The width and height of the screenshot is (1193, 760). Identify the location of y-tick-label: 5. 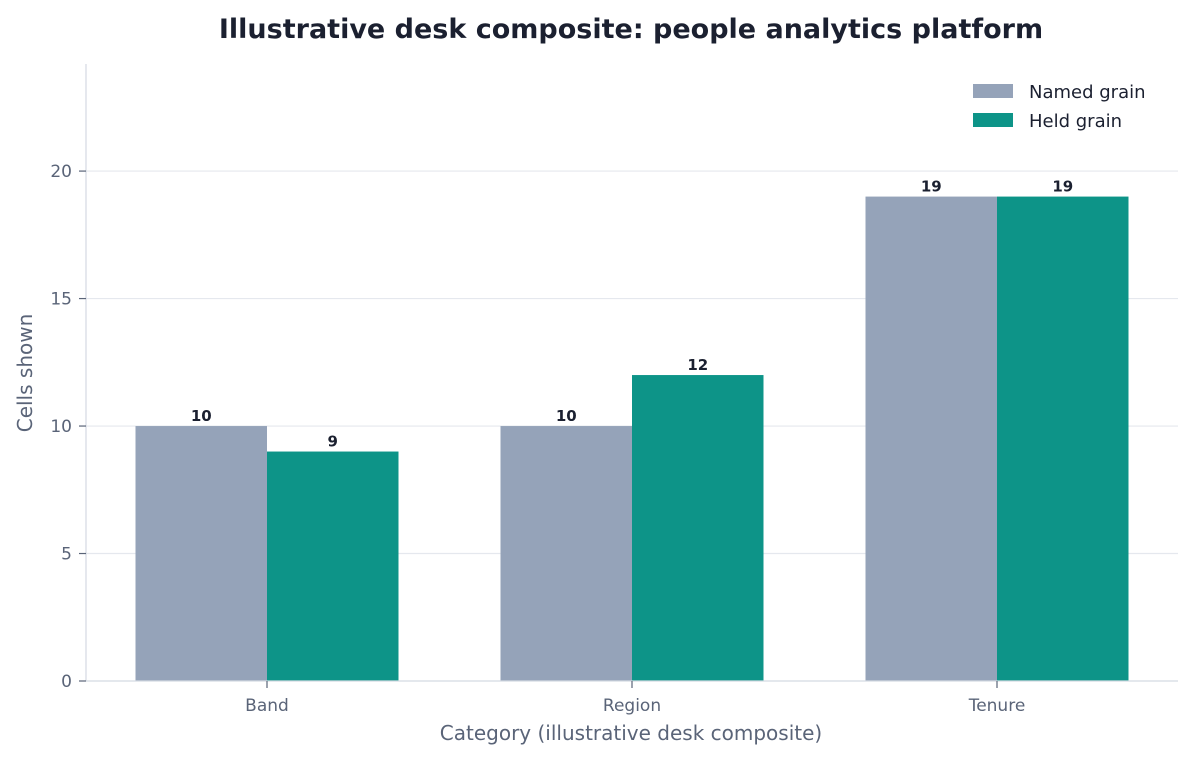
(66, 555).